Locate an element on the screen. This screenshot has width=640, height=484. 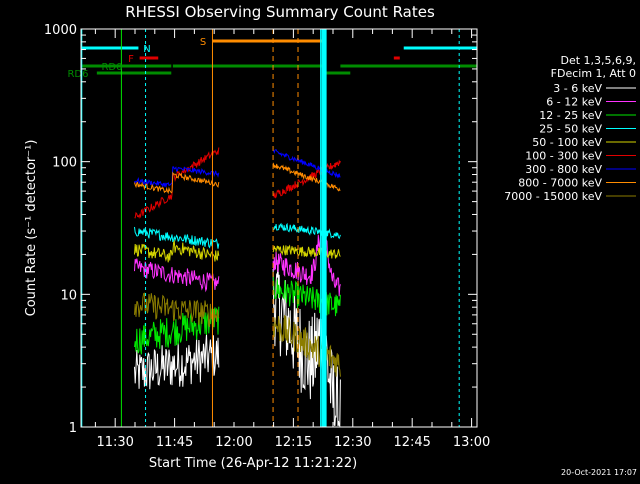
flag-label-f: F is located at coordinates (131, 59).